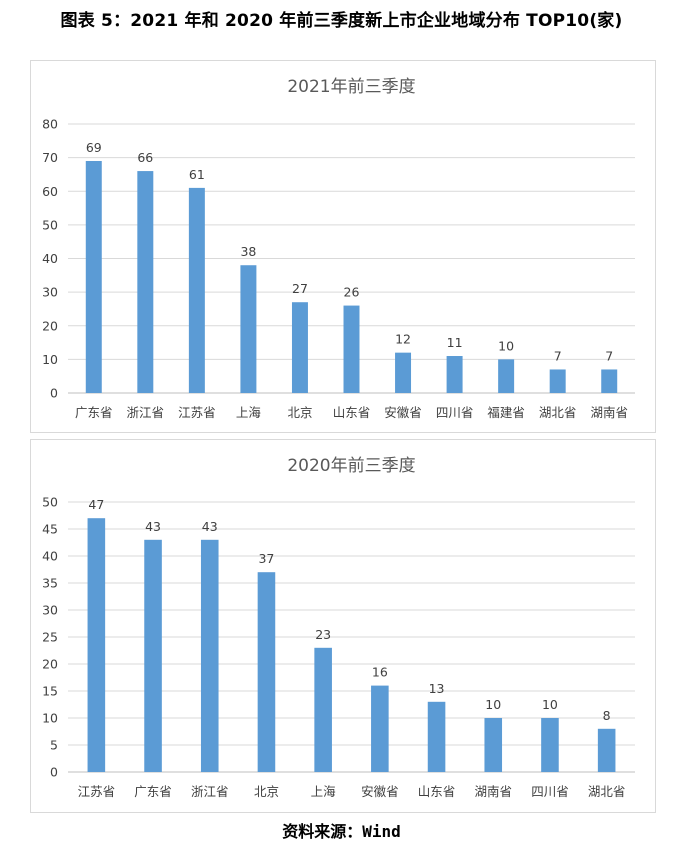 The height and width of the screenshot is (846, 683). What do you see at coordinates (50, 718) in the screenshot?
I see `c2020-y-tick-label: 10` at bounding box center [50, 718].